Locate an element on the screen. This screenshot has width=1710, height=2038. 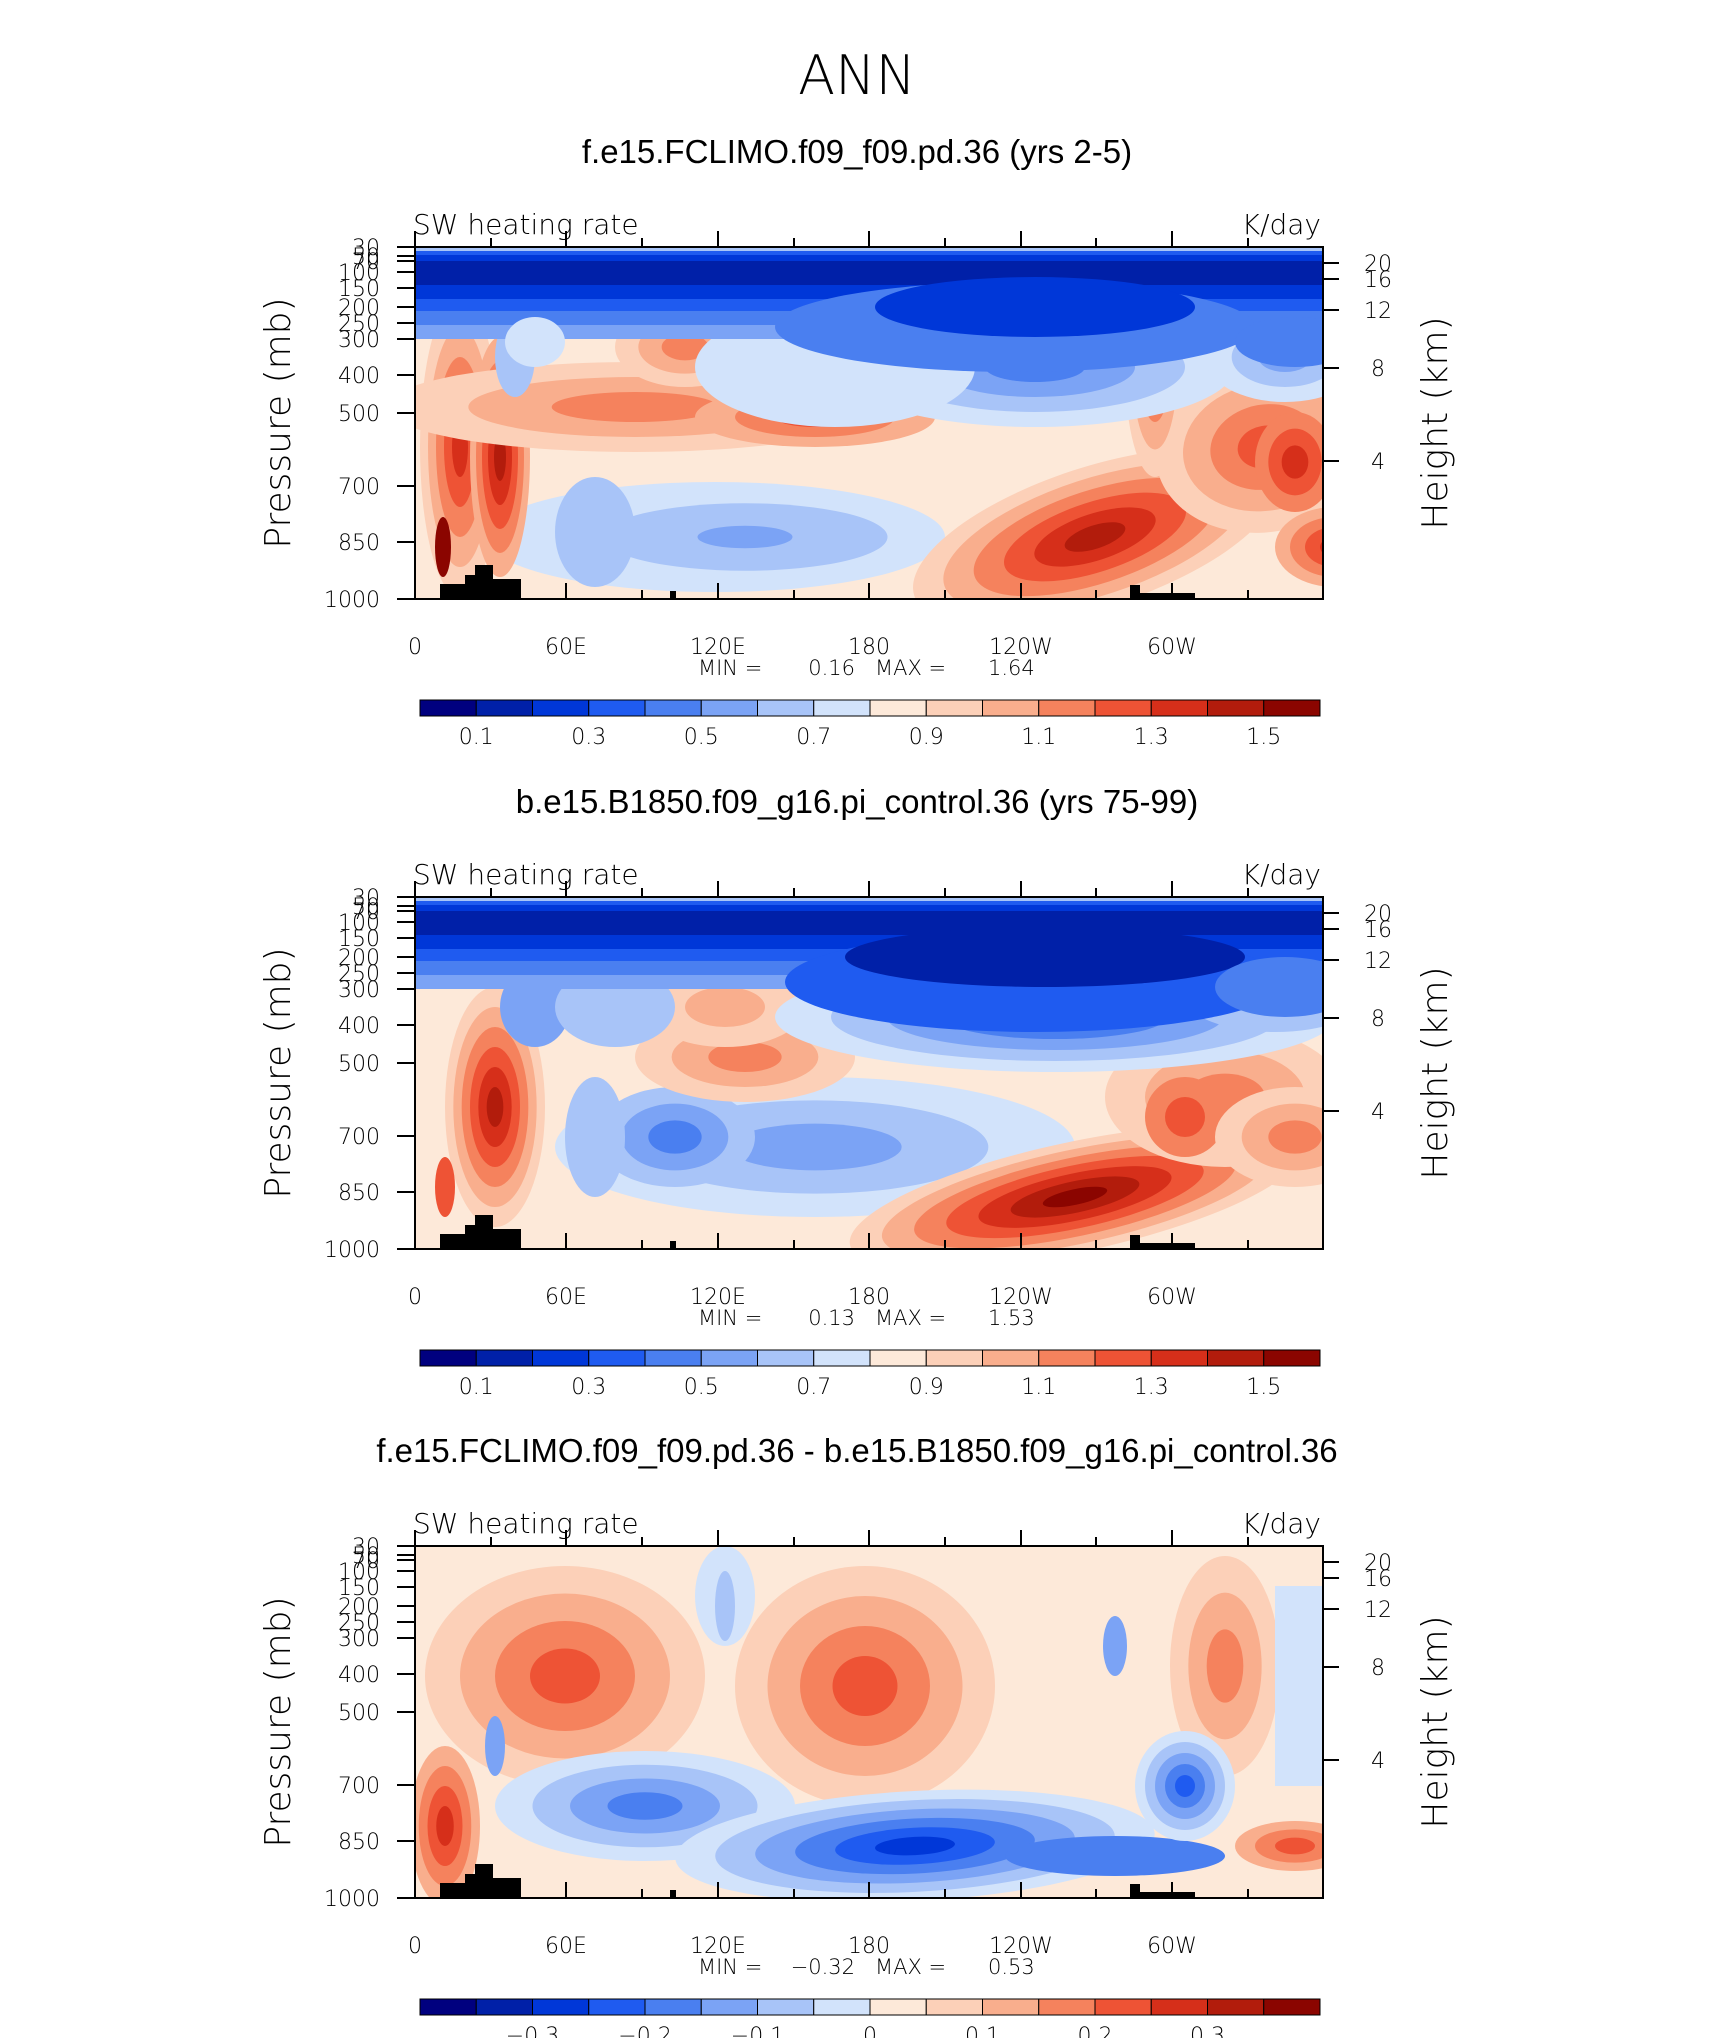
x-tick-label: 120W is located at coordinates (1021, 1297).